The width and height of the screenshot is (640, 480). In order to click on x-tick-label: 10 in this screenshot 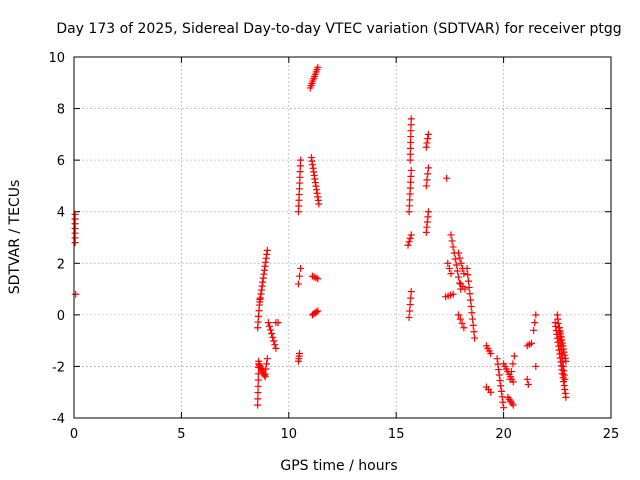, I will do `click(289, 434)`.